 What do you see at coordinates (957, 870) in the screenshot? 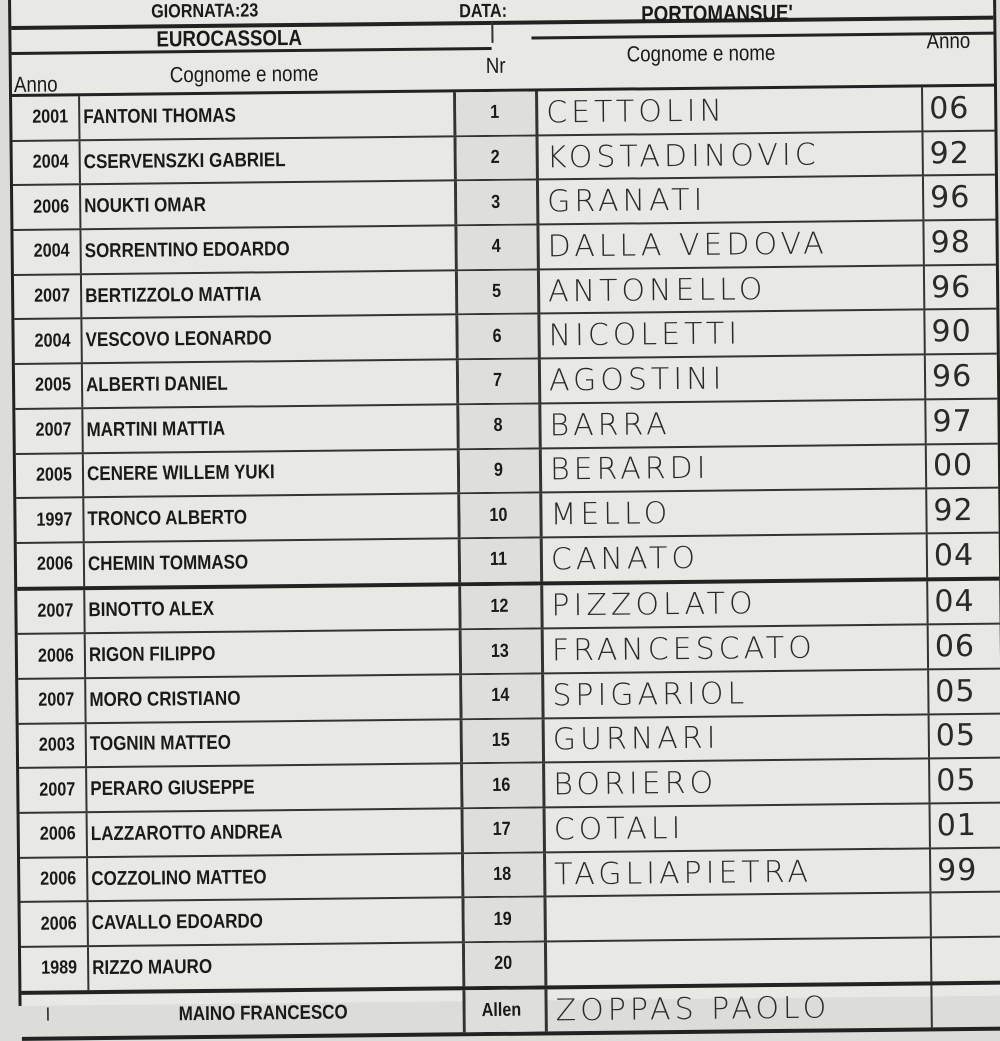
I see `away-anno-text: 99` at bounding box center [957, 870].